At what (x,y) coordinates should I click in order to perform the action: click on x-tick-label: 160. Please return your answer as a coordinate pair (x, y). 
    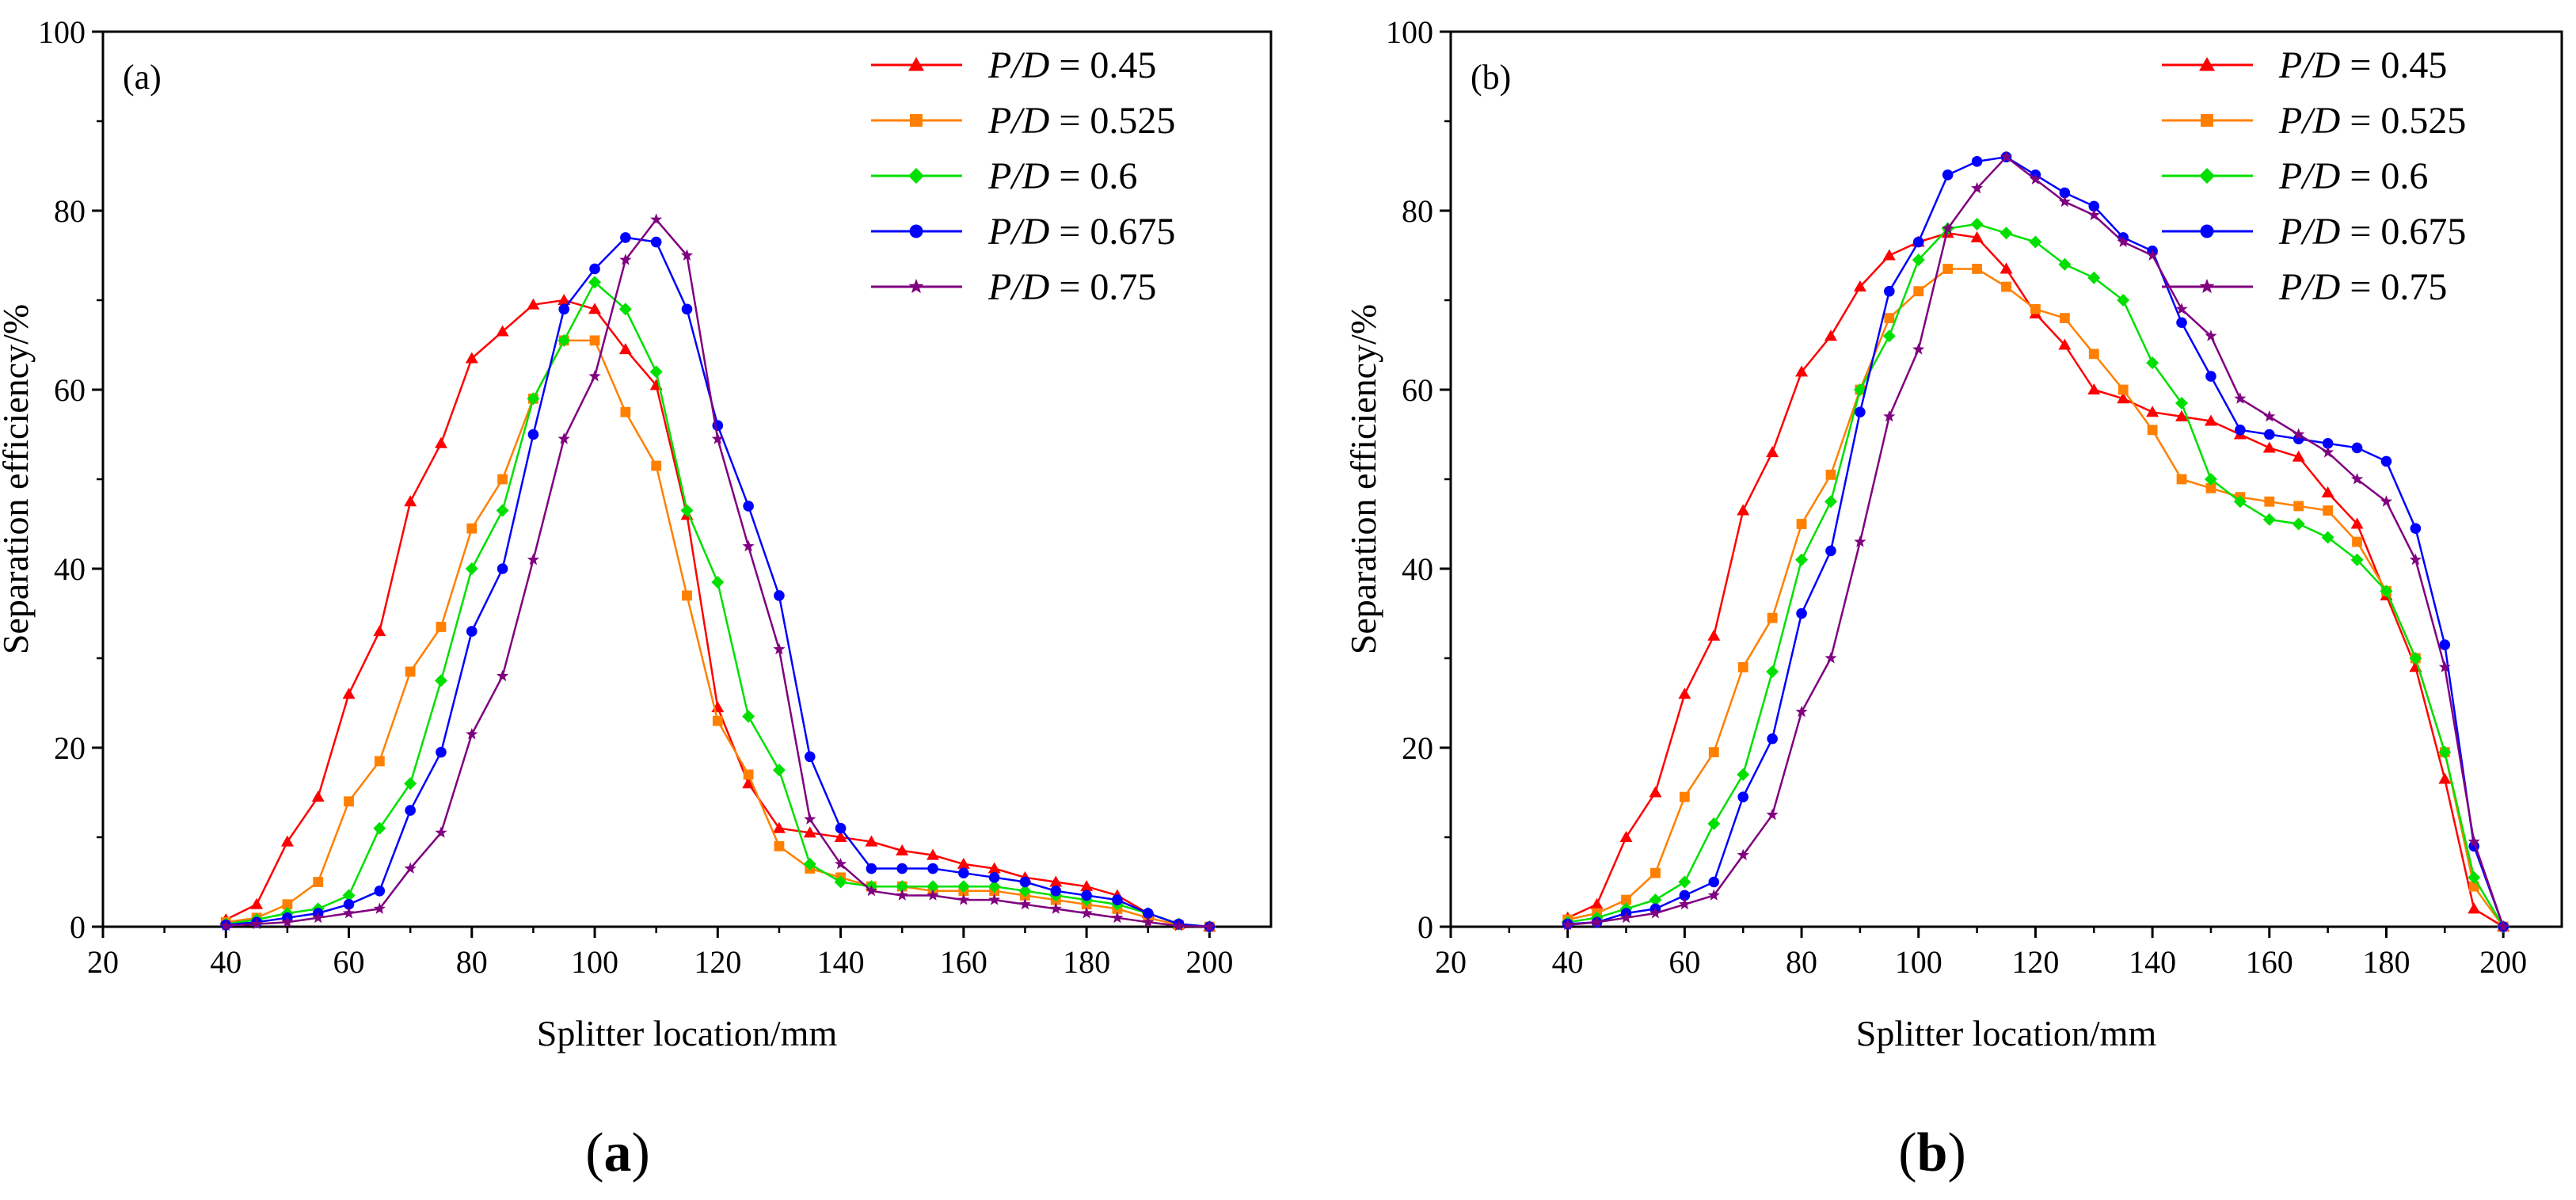
    Looking at the image, I should click on (2269, 962).